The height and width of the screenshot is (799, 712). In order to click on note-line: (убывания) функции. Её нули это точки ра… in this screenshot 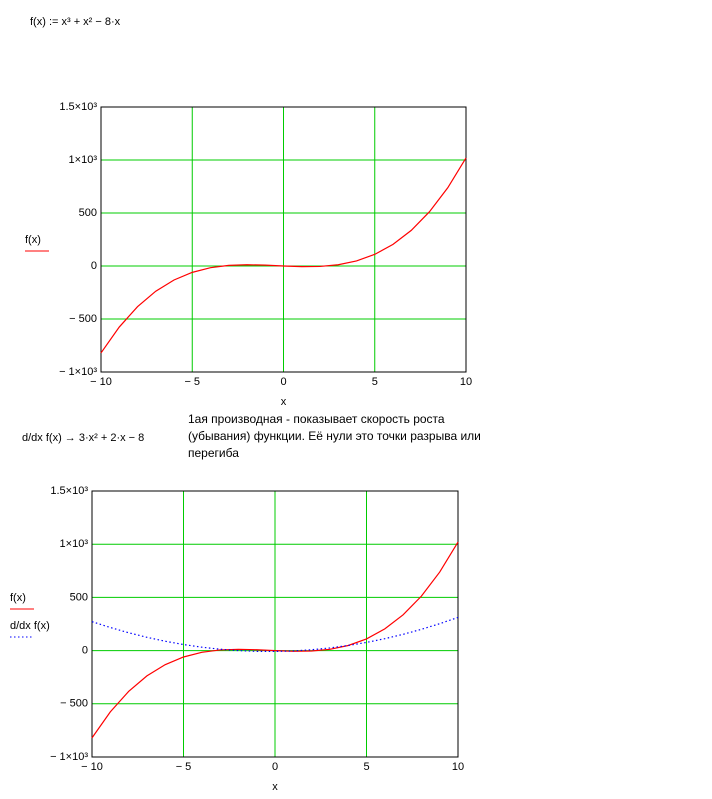, I will do `click(334, 436)`.